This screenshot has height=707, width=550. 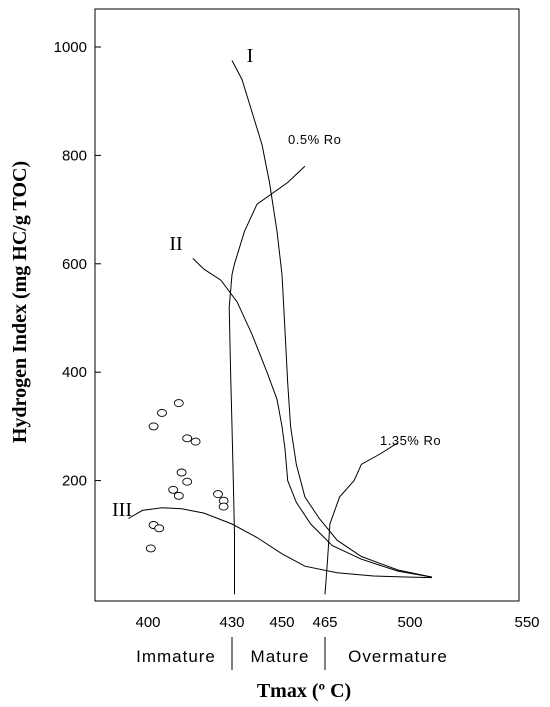 What do you see at coordinates (250, 56) in the screenshot?
I see `curve-label-I: I` at bounding box center [250, 56].